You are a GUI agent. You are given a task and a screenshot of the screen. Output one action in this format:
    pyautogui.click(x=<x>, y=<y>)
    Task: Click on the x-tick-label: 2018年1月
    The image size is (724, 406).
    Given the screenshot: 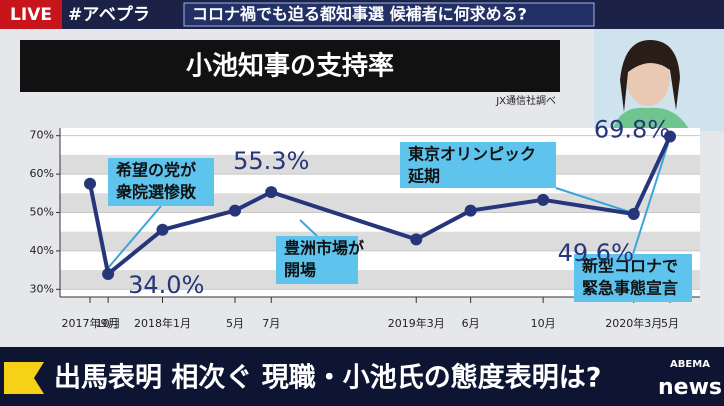 What is the action you would take?
    pyautogui.click(x=162, y=323)
    